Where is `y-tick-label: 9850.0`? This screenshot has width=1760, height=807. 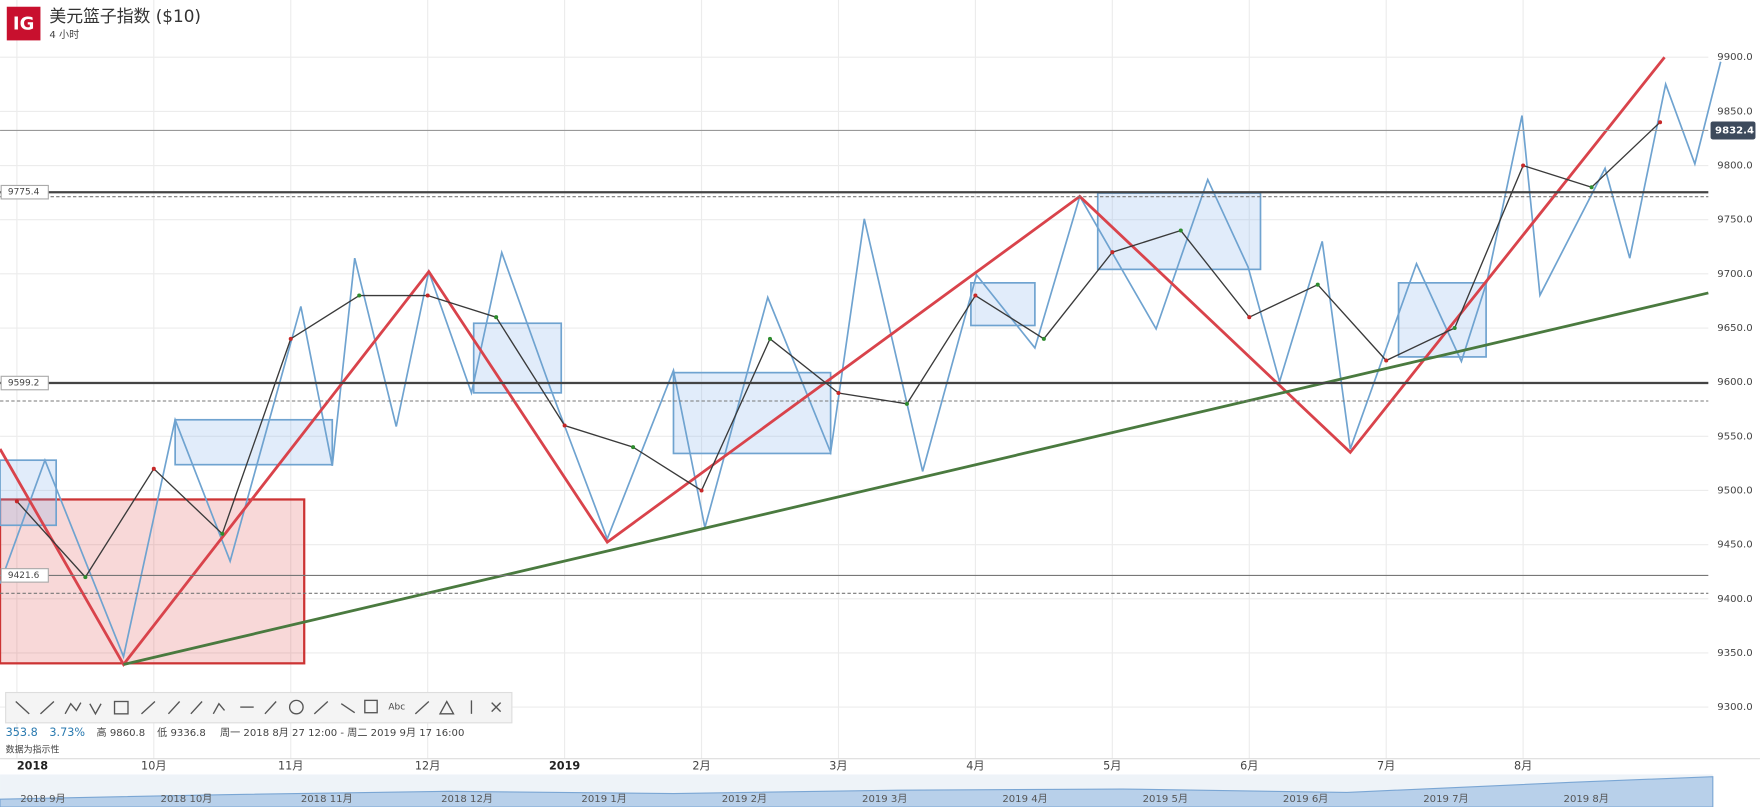
y-tick-label: 9850.0 is located at coordinates (1734, 111).